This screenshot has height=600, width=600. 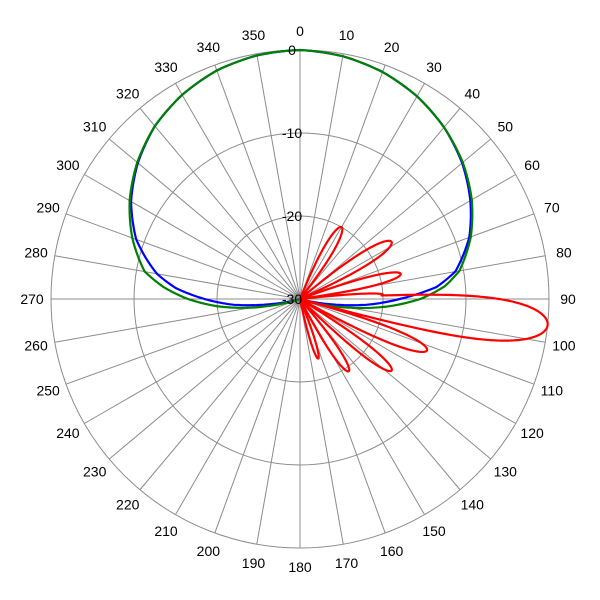 I want to click on angle-tick-label: 340, so click(x=209, y=47).